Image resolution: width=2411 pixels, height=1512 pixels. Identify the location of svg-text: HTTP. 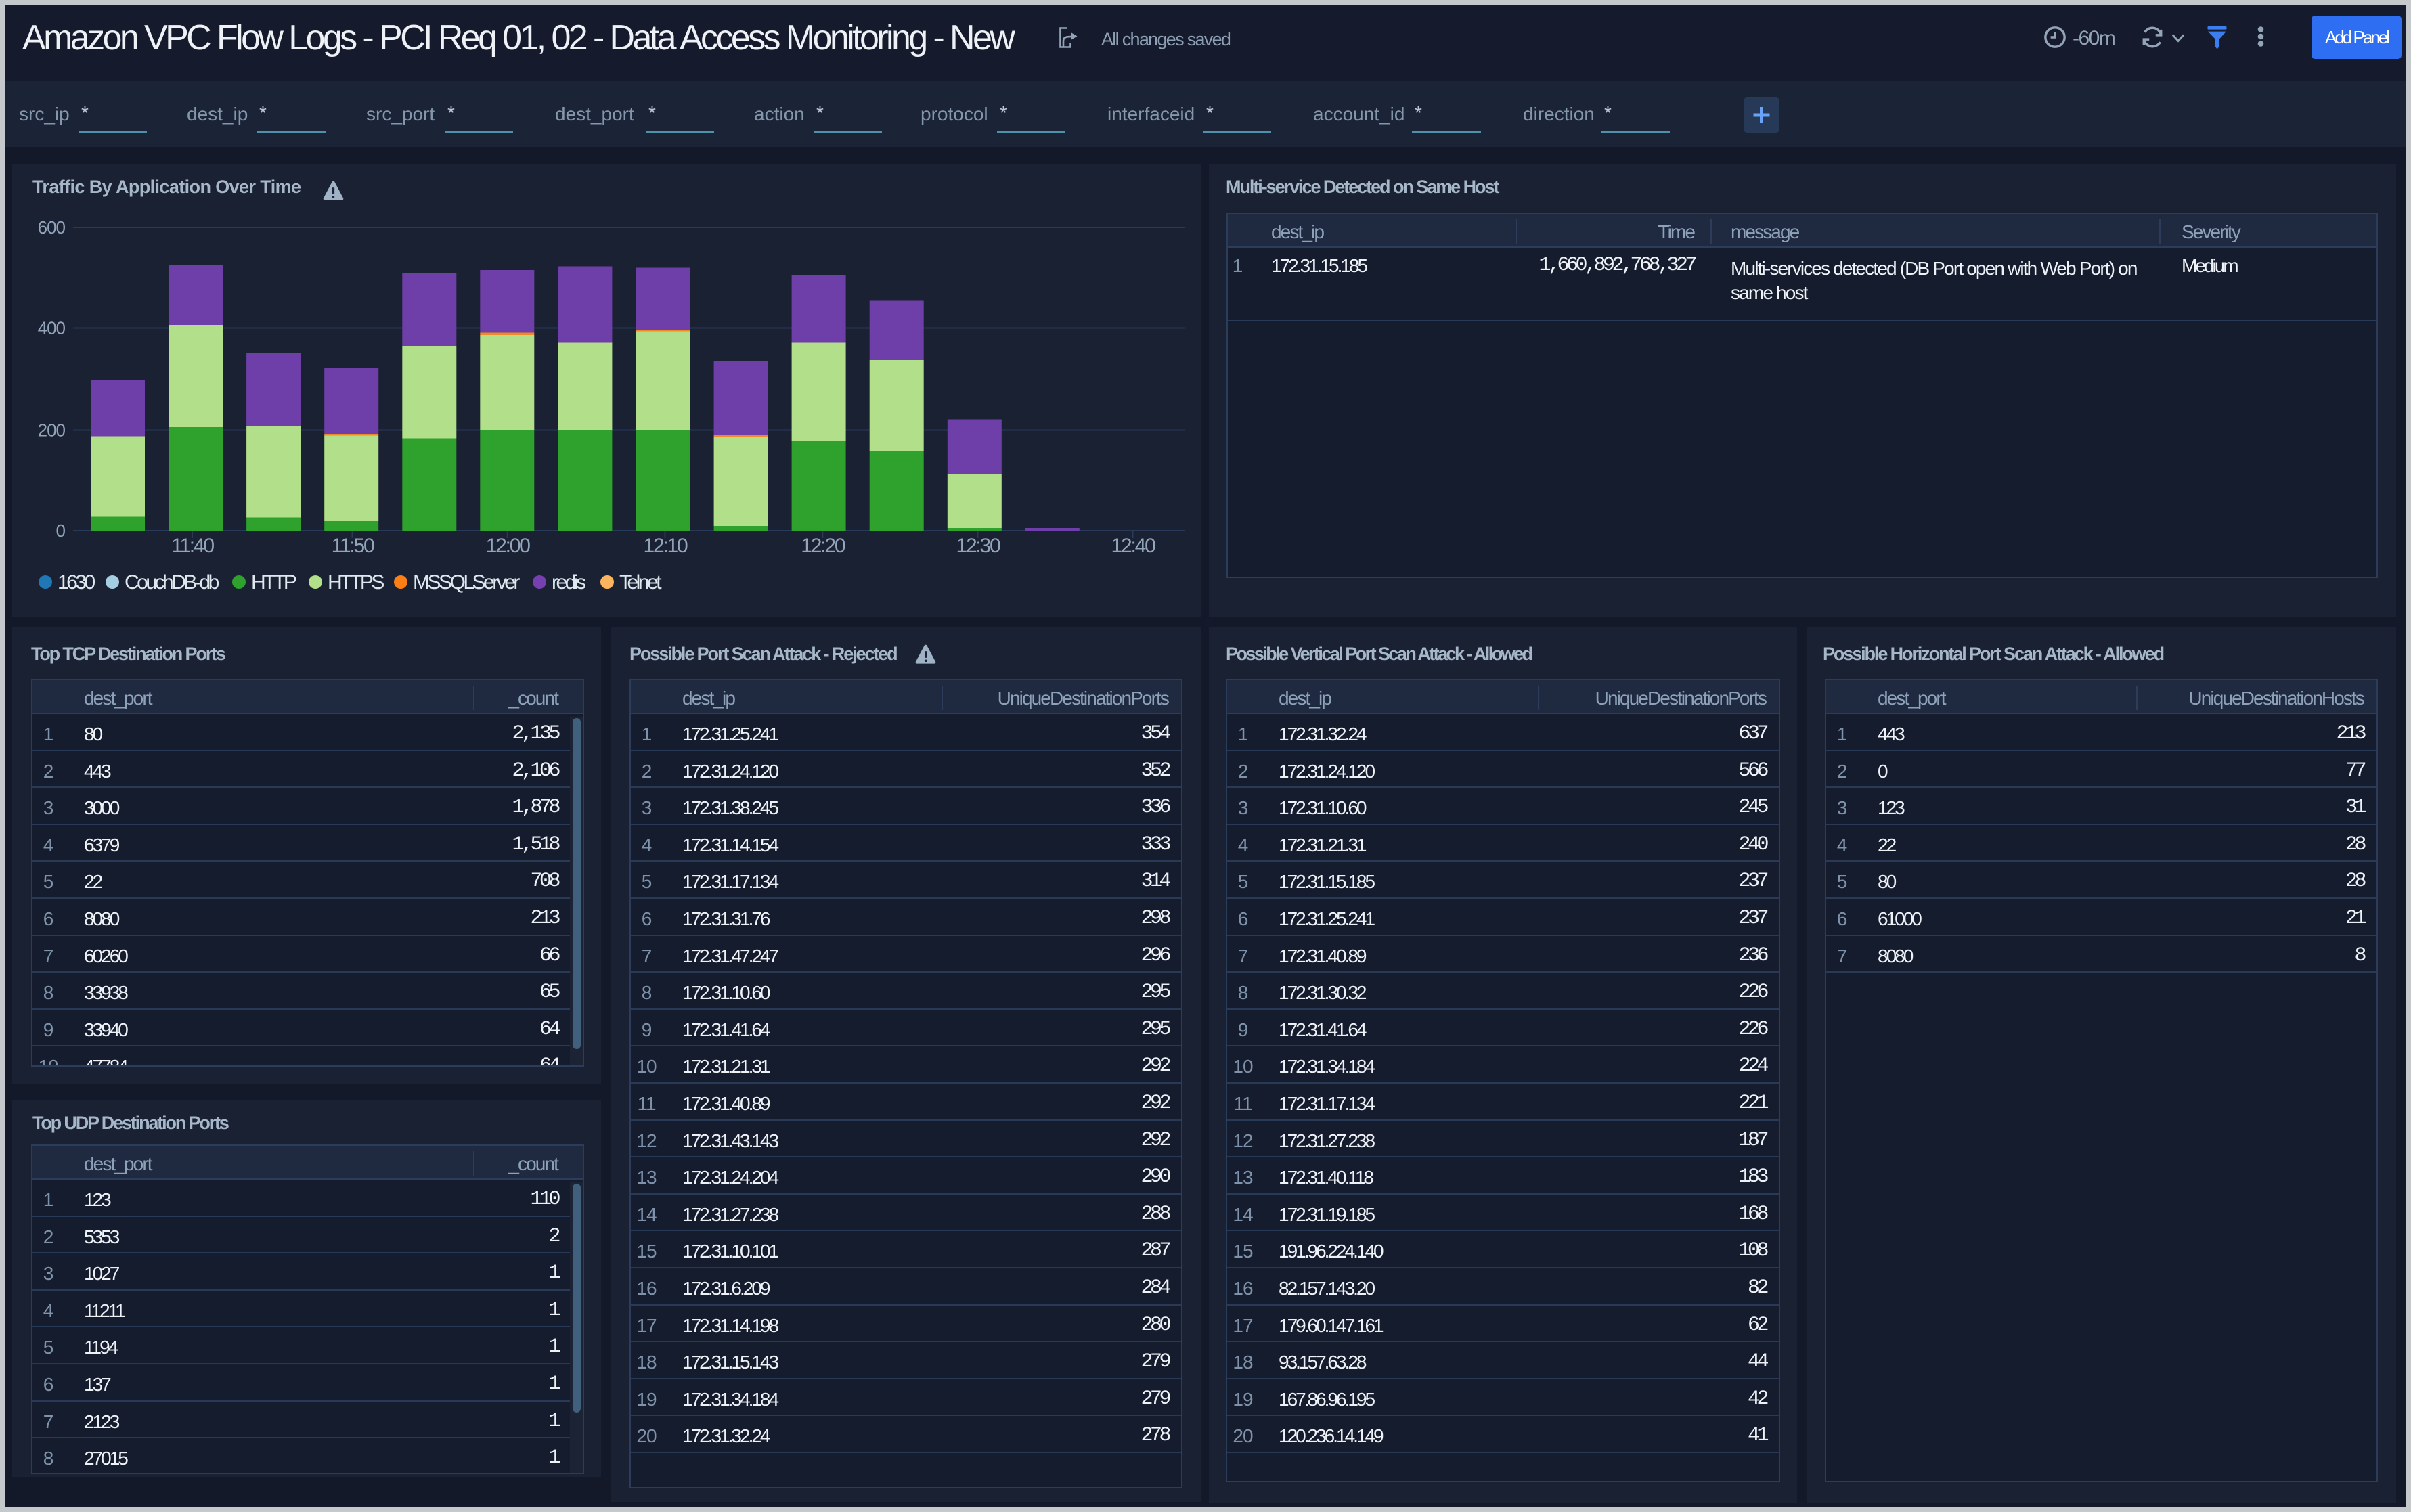
(273, 582).